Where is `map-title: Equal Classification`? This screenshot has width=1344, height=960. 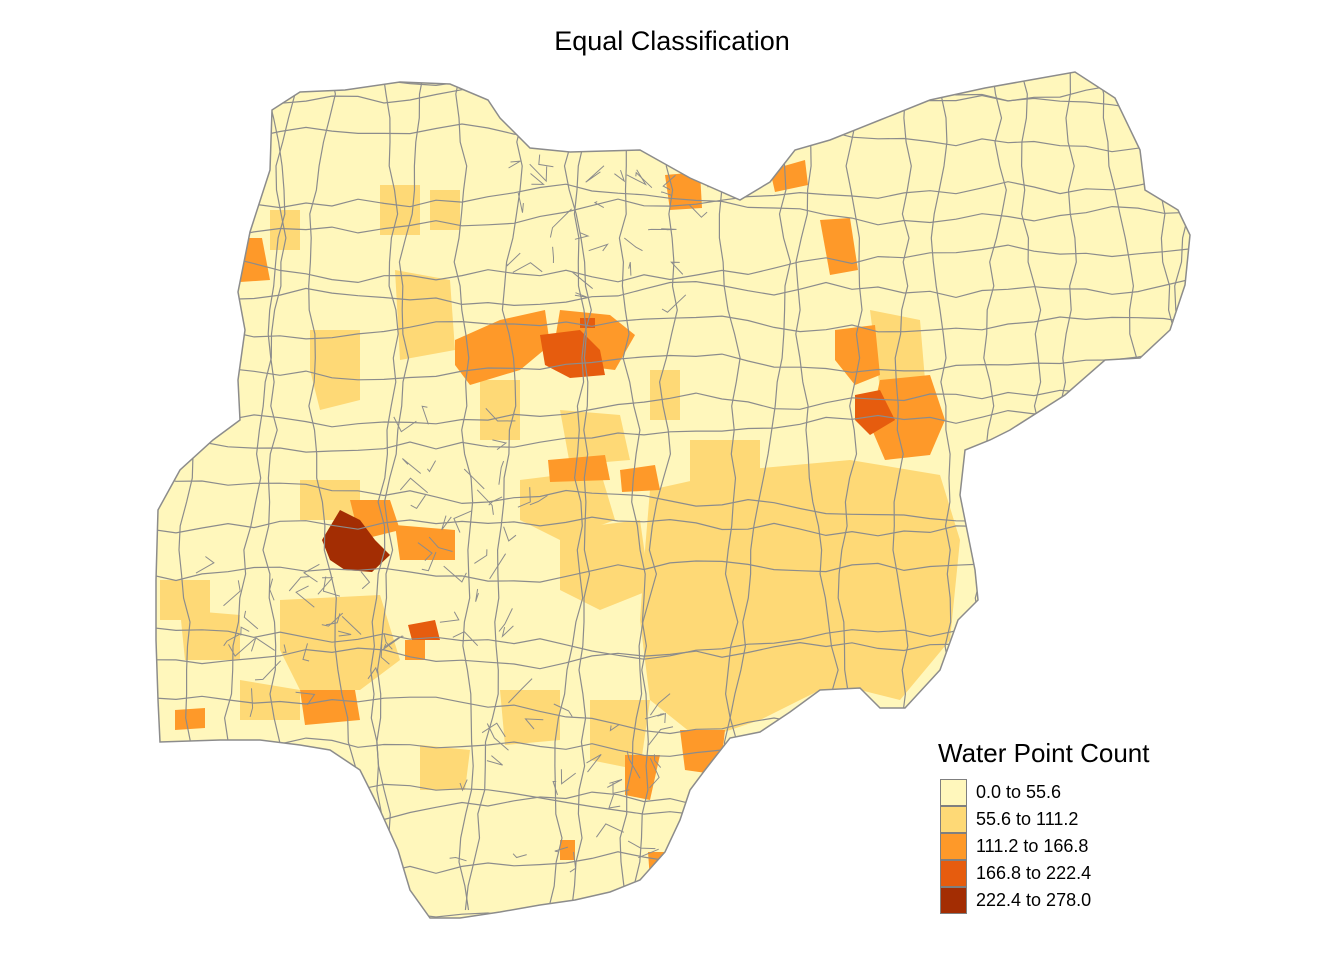 map-title: Equal Classification is located at coordinates (672, 41).